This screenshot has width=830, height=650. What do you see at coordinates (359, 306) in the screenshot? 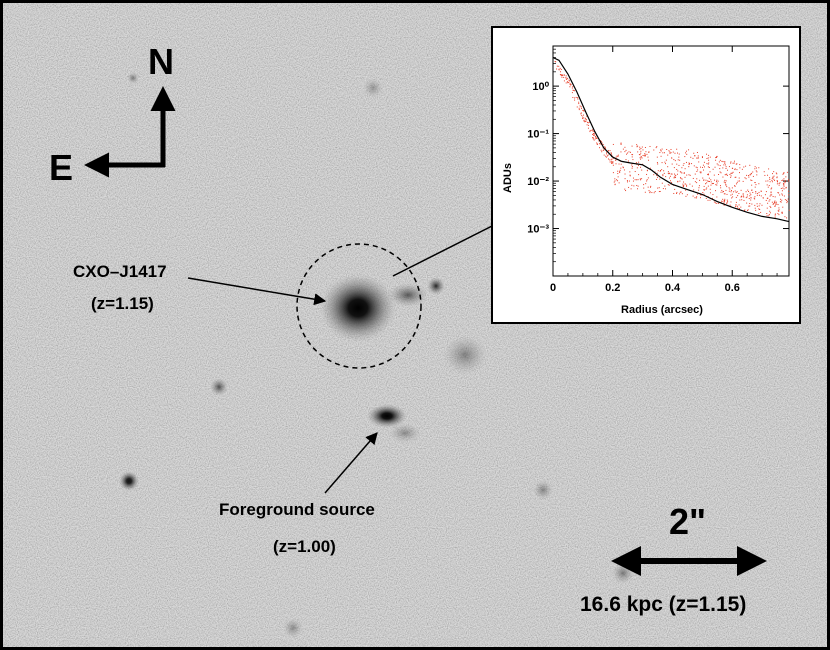
I see `aperture-circle` at bounding box center [359, 306].